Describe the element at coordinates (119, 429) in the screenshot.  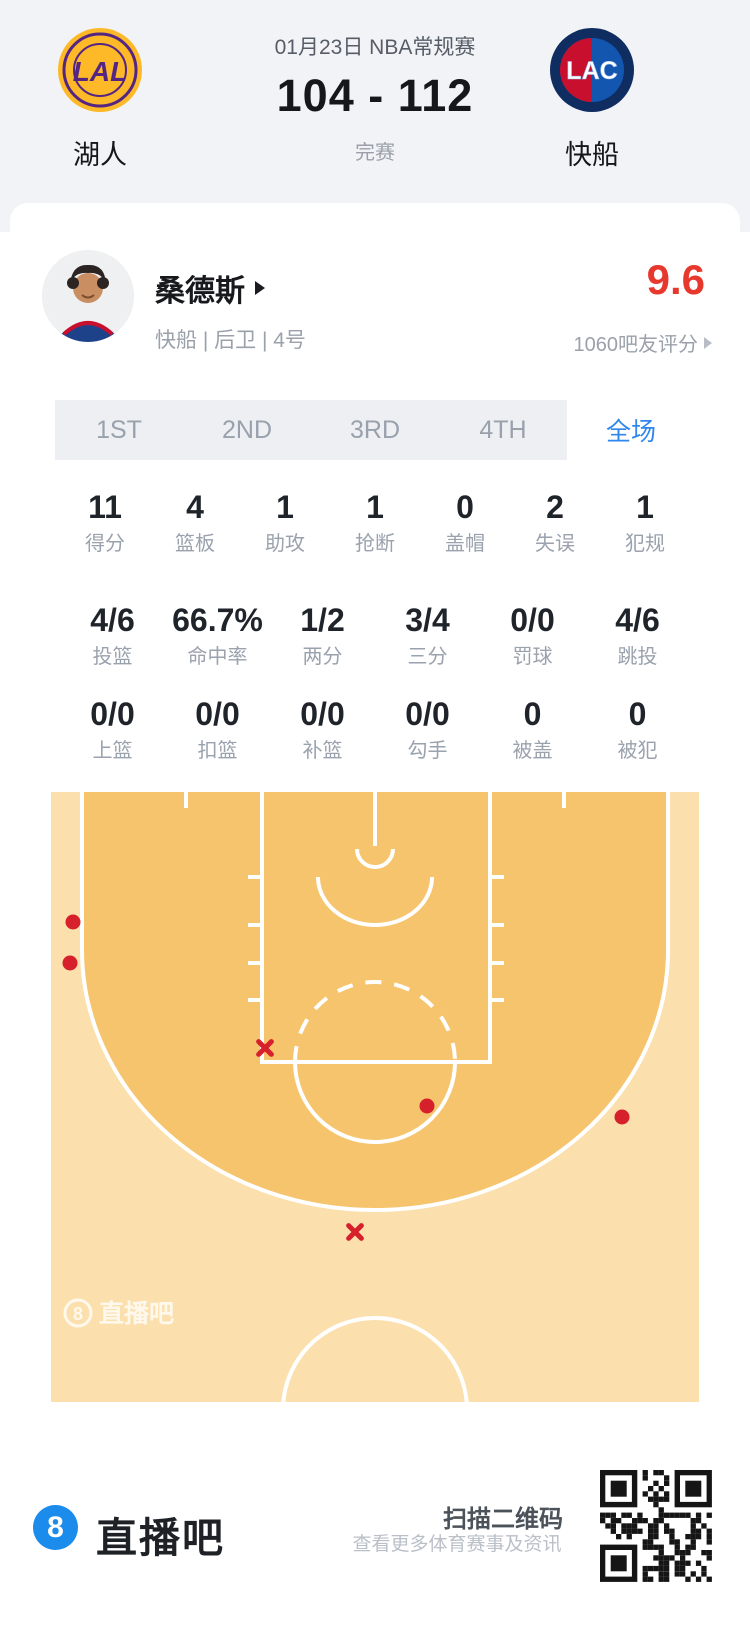
I see `tab-1st: 1ST` at that location.